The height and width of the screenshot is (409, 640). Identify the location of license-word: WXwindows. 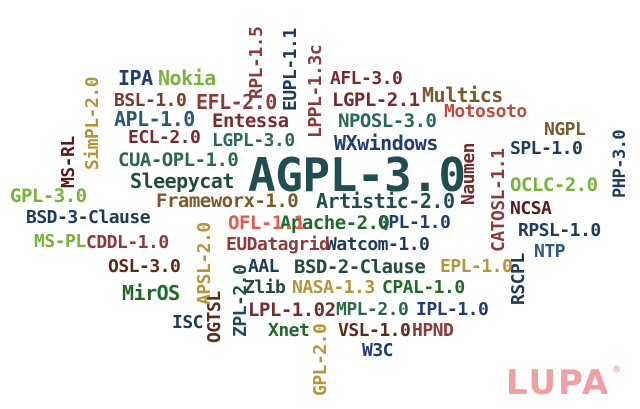
(386, 143).